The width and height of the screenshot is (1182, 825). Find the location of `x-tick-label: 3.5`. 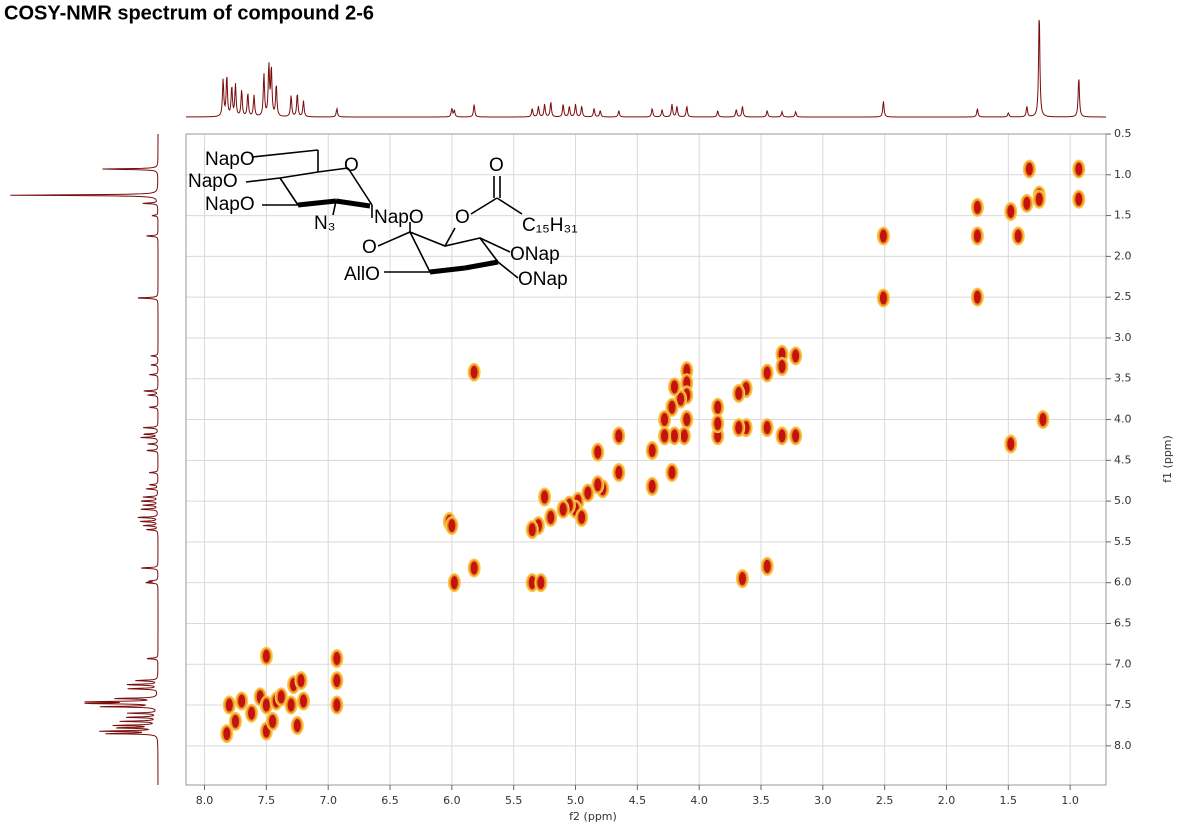

x-tick-label: 3.5 is located at coordinates (761, 800).